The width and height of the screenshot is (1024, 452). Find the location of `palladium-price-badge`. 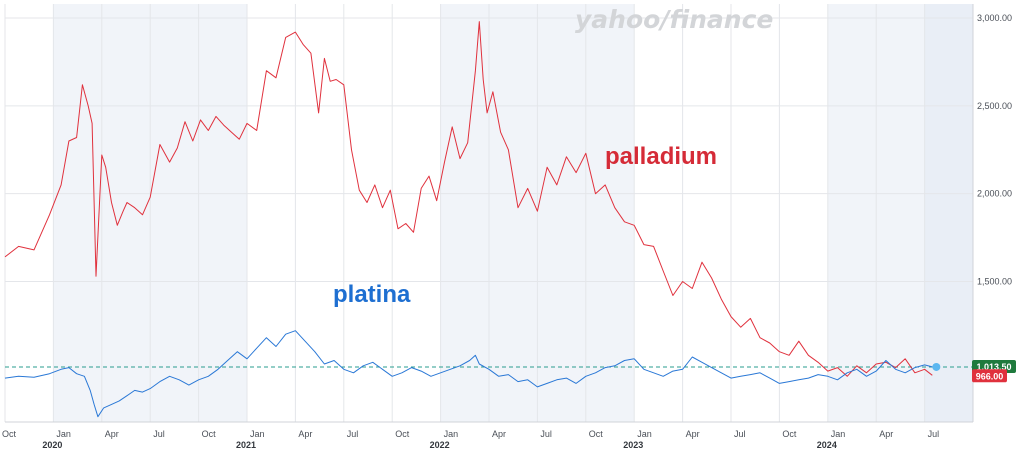

palladium-price-badge is located at coordinates (989, 376).